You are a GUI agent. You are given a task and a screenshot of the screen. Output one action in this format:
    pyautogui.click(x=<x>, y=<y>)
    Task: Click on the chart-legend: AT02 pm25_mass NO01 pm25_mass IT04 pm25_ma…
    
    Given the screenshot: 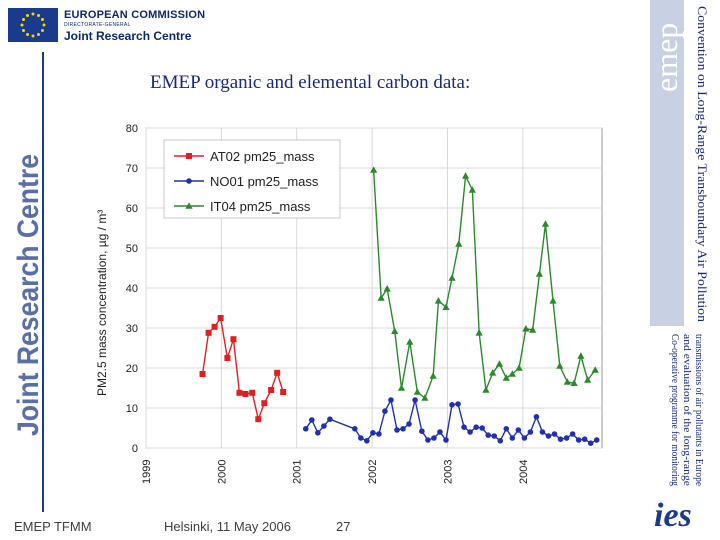 What is the action you would take?
    pyautogui.click(x=252, y=179)
    